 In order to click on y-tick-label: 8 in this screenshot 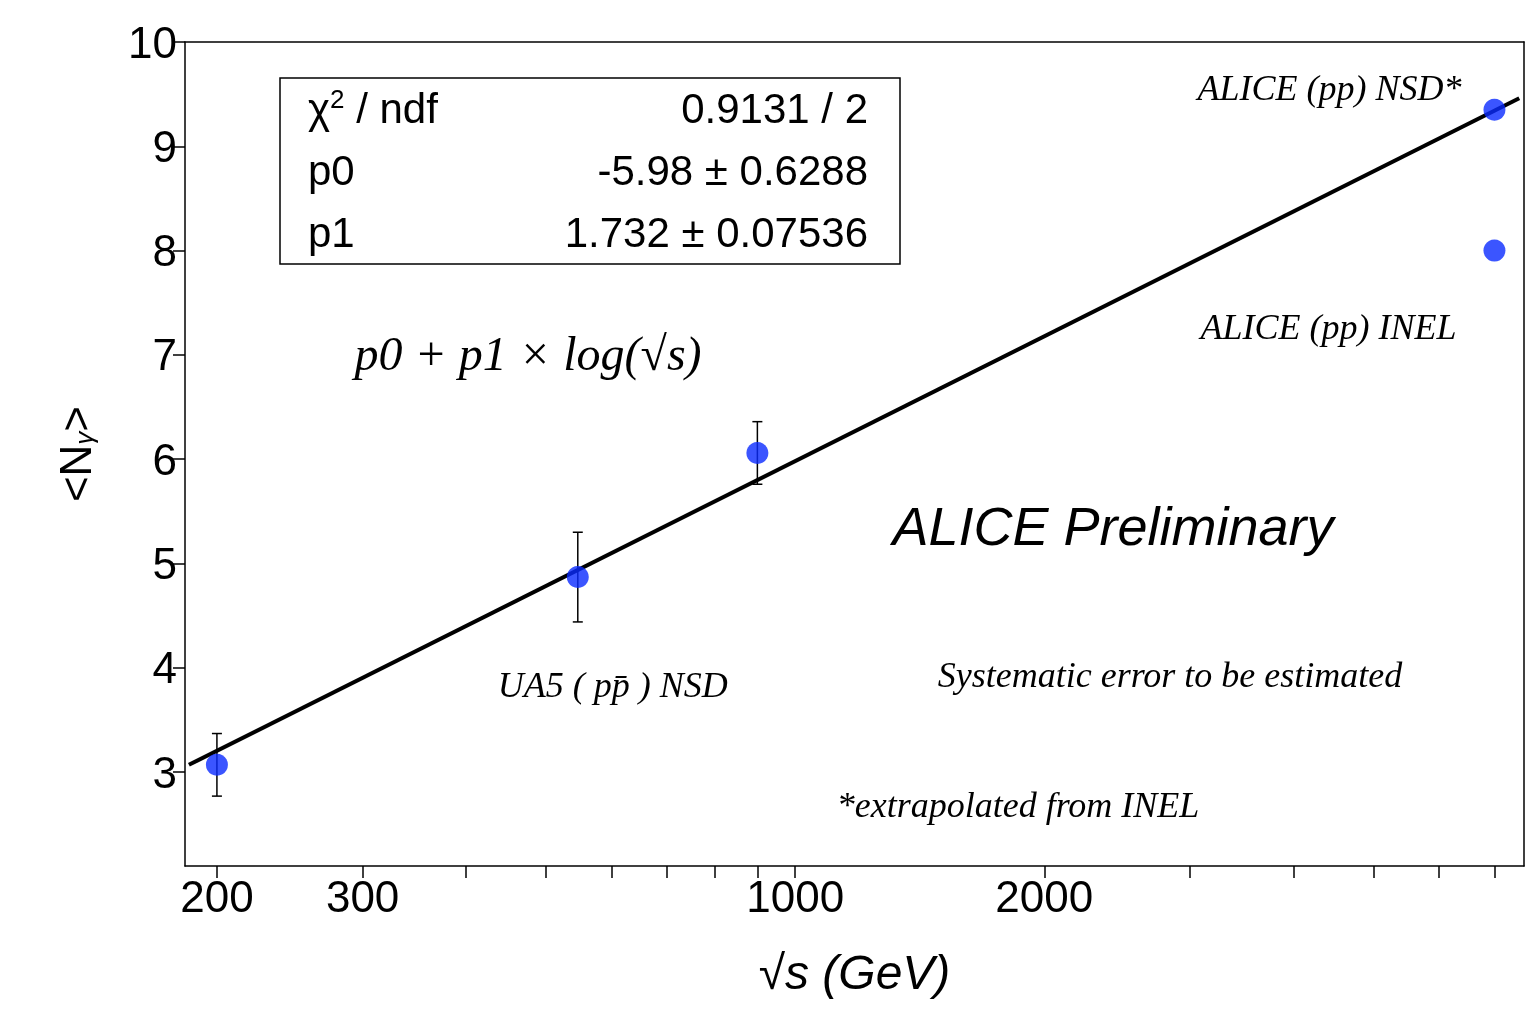, I will do `click(164, 251)`.